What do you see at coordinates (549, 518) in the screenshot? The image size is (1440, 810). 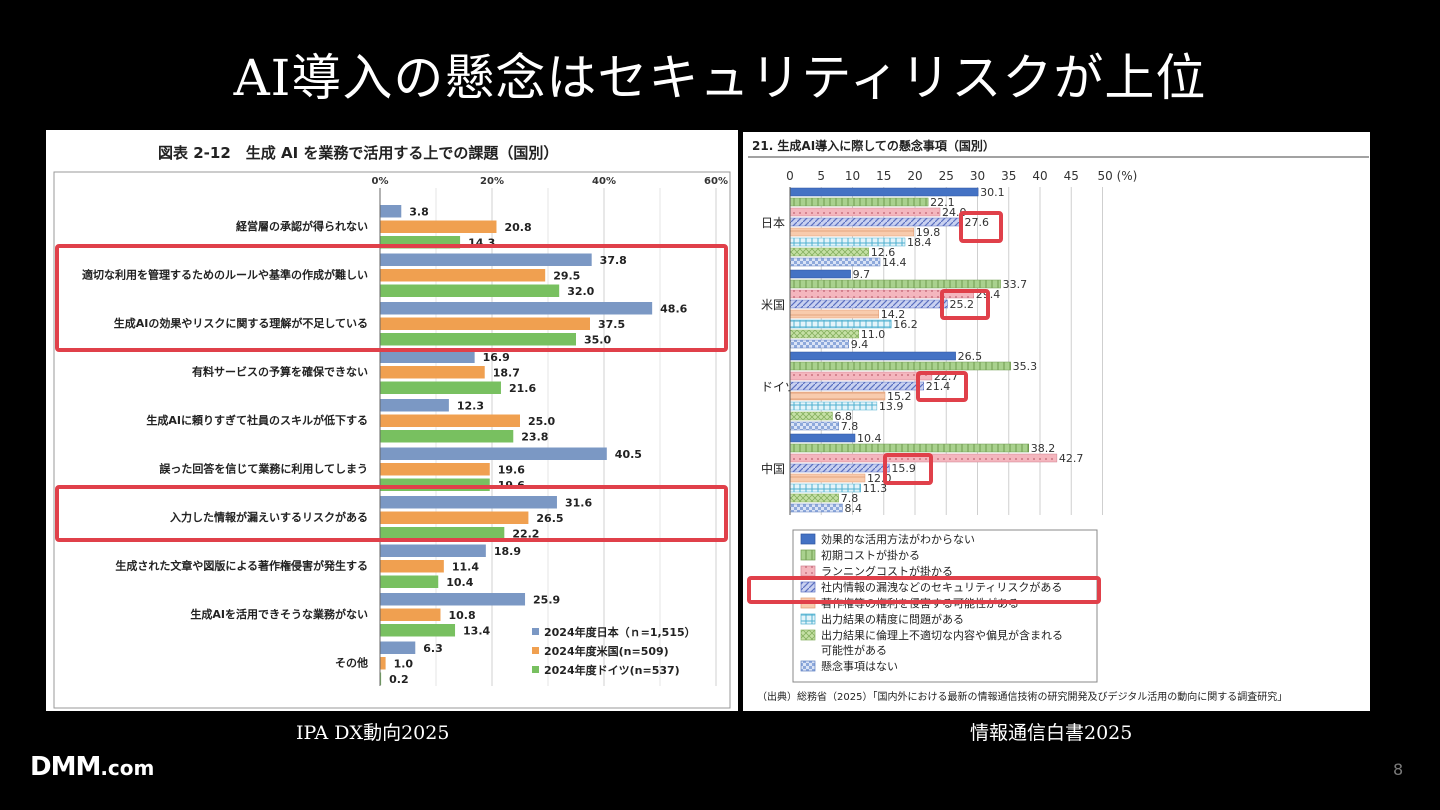 I see `ipa-value-label: 26.5` at bounding box center [549, 518].